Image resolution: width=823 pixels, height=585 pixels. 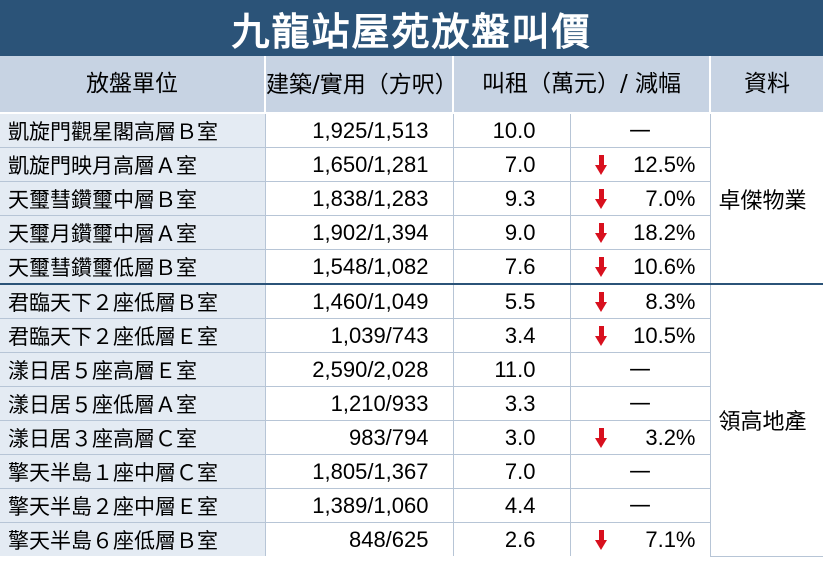 I want to click on cut-cell: 10.5%, so click(x=639, y=335).